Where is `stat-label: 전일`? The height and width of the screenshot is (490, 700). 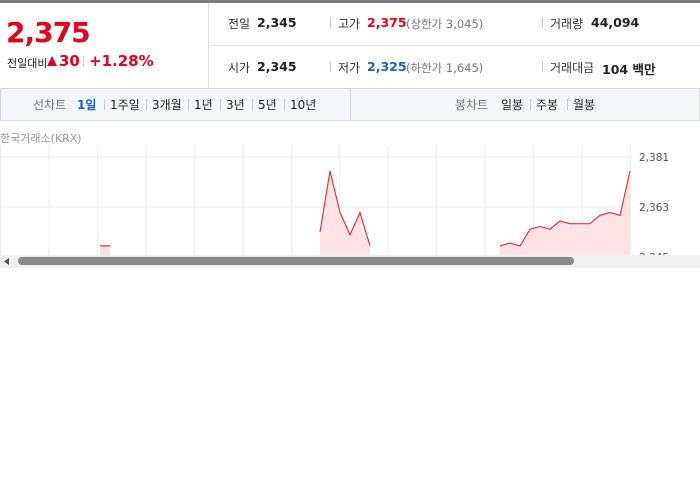 stat-label: 전일 is located at coordinates (239, 24).